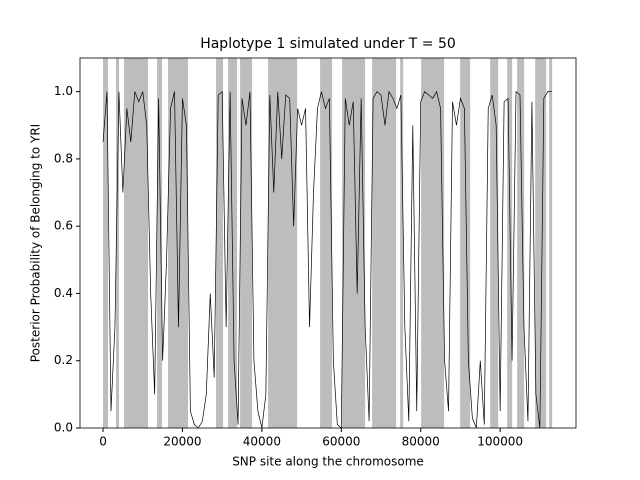  I want to click on y-tick-label: 0.0, so click(63, 428).